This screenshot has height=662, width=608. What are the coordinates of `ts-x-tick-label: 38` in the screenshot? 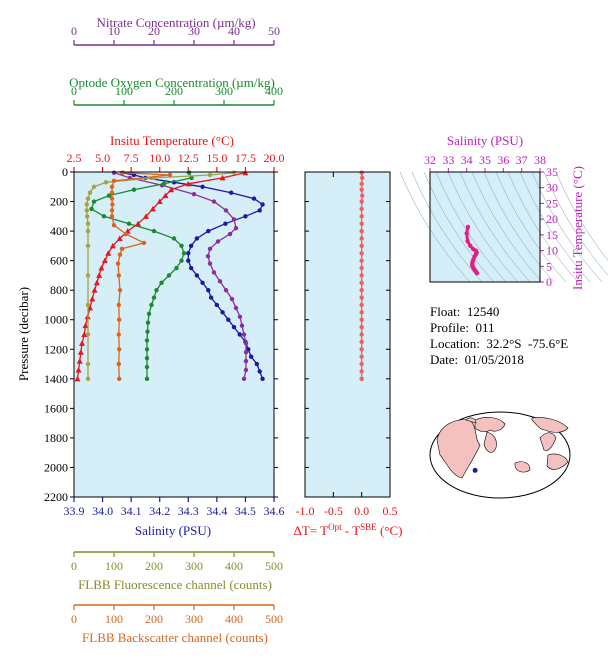 It's located at (540, 160).